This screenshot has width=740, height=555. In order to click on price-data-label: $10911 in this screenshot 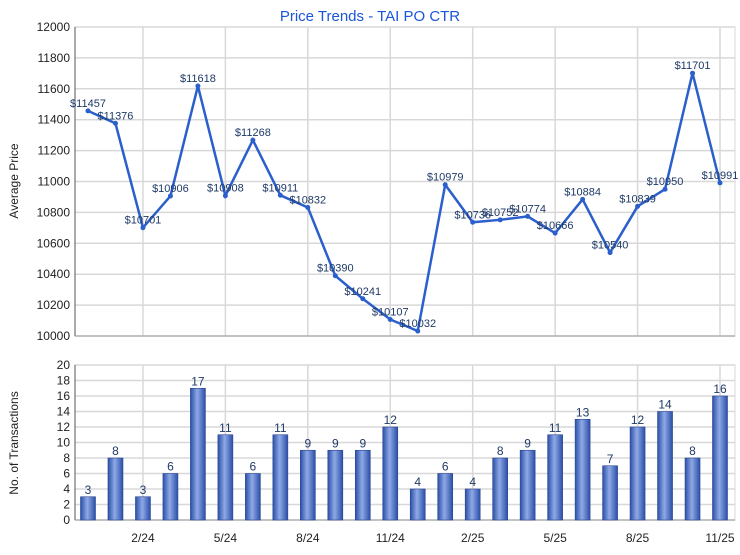, I will do `click(280, 188)`.